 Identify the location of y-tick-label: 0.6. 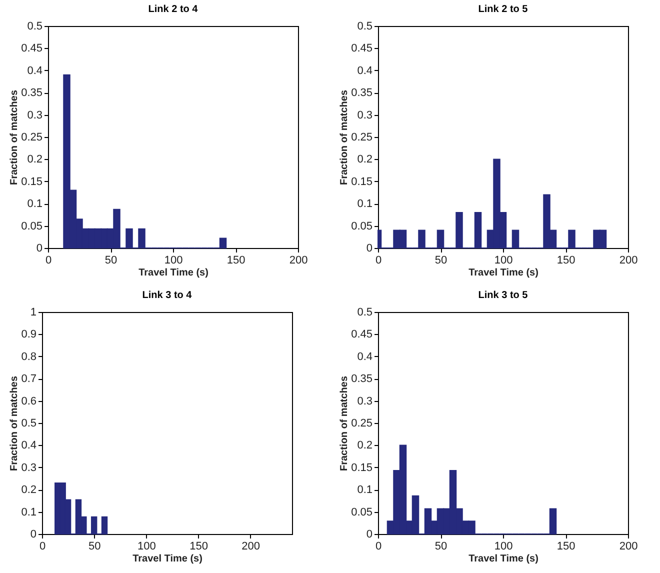
(28, 401).